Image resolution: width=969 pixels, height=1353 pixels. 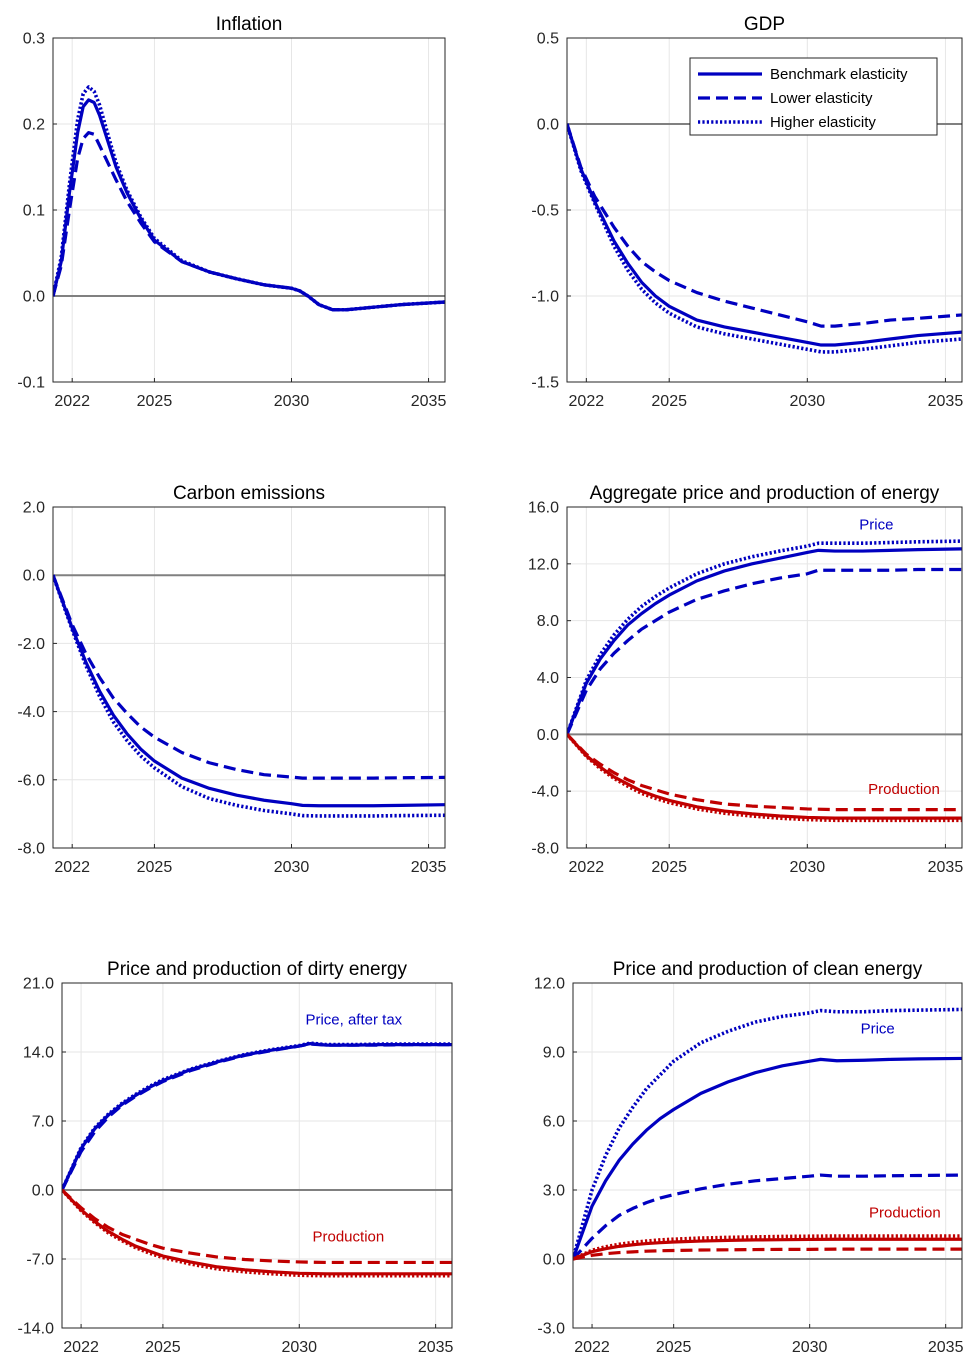 What do you see at coordinates (768, 969) in the screenshot?
I see `chart-title: Price and production of clean energy` at bounding box center [768, 969].